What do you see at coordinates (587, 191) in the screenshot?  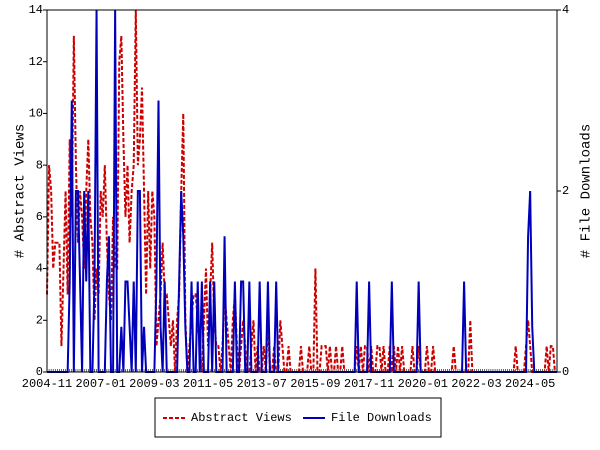 I see `y2-axis-title: # File Downloads` at bounding box center [587, 191].